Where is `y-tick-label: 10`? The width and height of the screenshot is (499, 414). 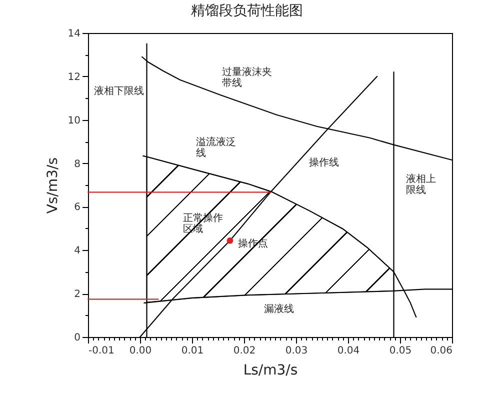 y-tick-label: 10 is located at coordinates (74, 120).